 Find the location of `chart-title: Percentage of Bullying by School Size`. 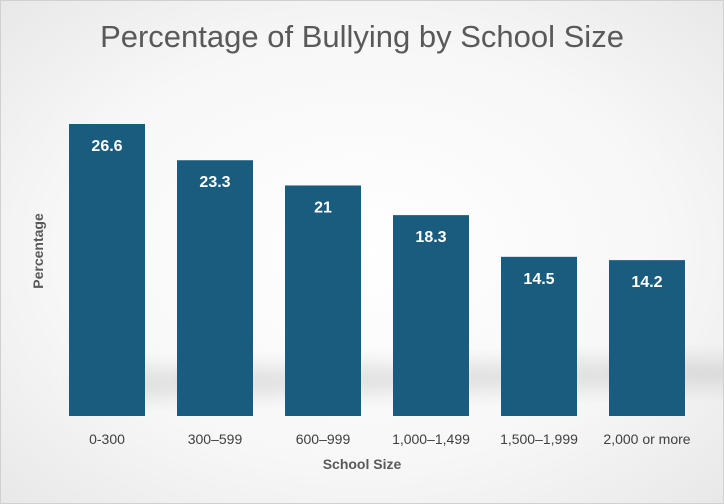

chart-title: Percentage of Bullying by School Size is located at coordinates (362, 36).